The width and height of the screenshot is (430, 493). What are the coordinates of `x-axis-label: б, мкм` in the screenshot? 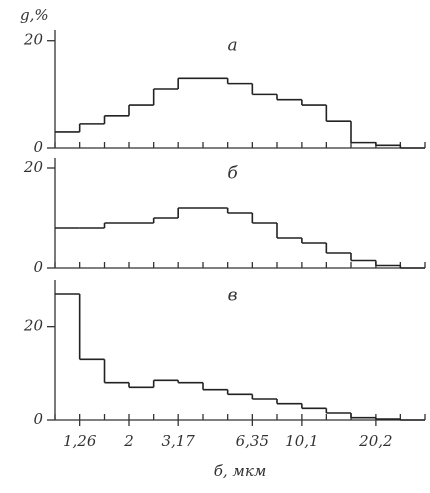 It's located at (240, 471).